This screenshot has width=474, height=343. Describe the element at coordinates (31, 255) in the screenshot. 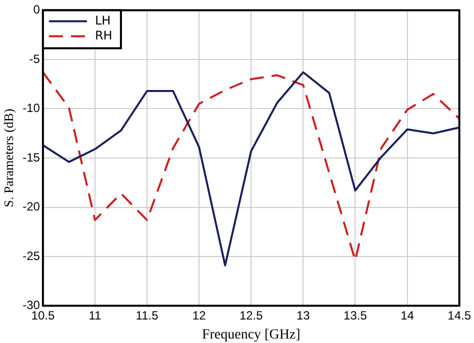

I see `y-tick-label: -25` at that location.